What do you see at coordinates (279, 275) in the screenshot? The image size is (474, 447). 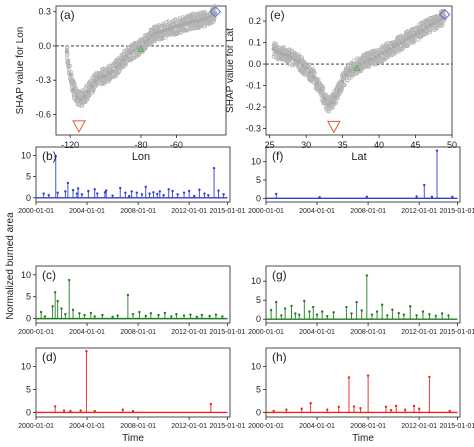 I see `panel-label: (g)` at bounding box center [279, 275].